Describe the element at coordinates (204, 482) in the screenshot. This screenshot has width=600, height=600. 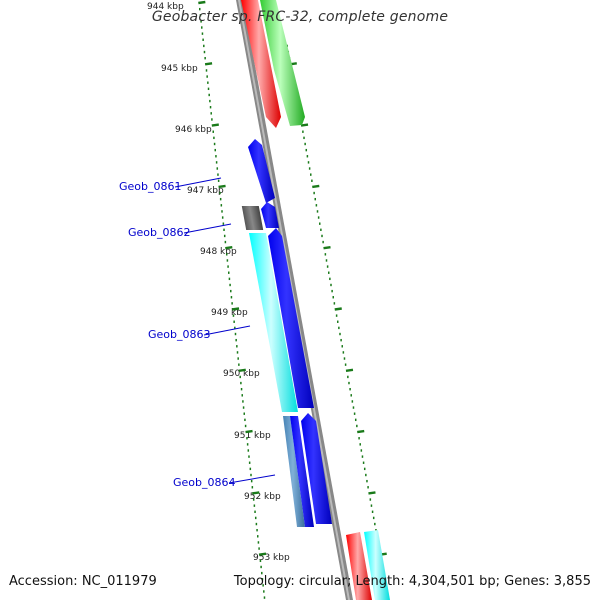
I see `gene-label: Geob_0864` at that location.